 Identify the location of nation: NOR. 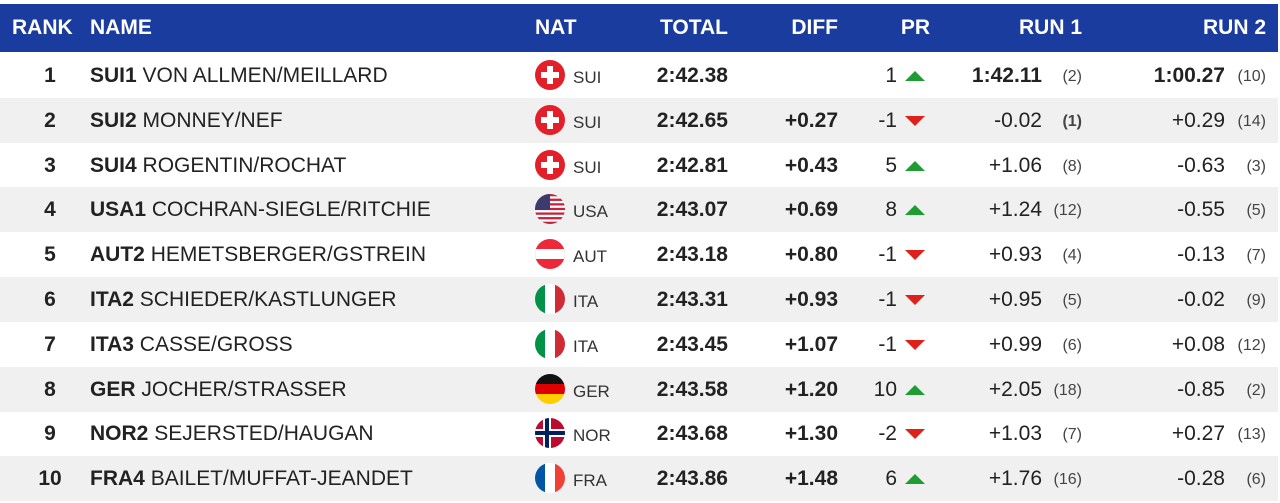
(592, 436).